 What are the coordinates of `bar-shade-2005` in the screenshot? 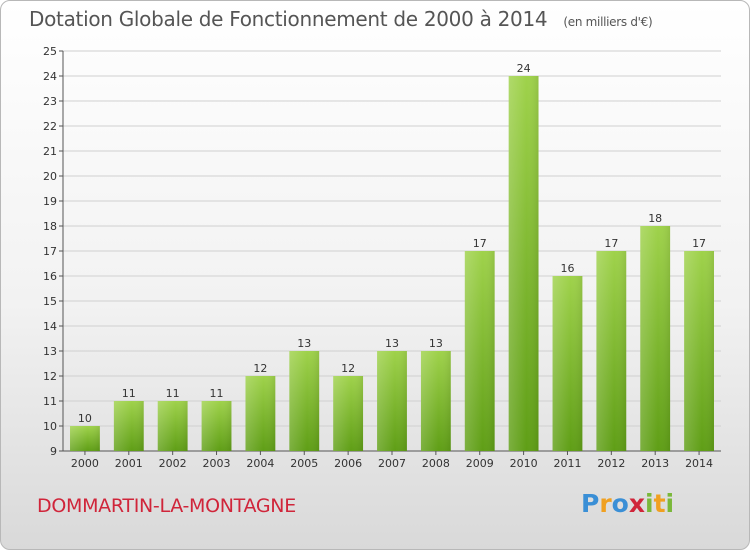 It's located at (304, 401).